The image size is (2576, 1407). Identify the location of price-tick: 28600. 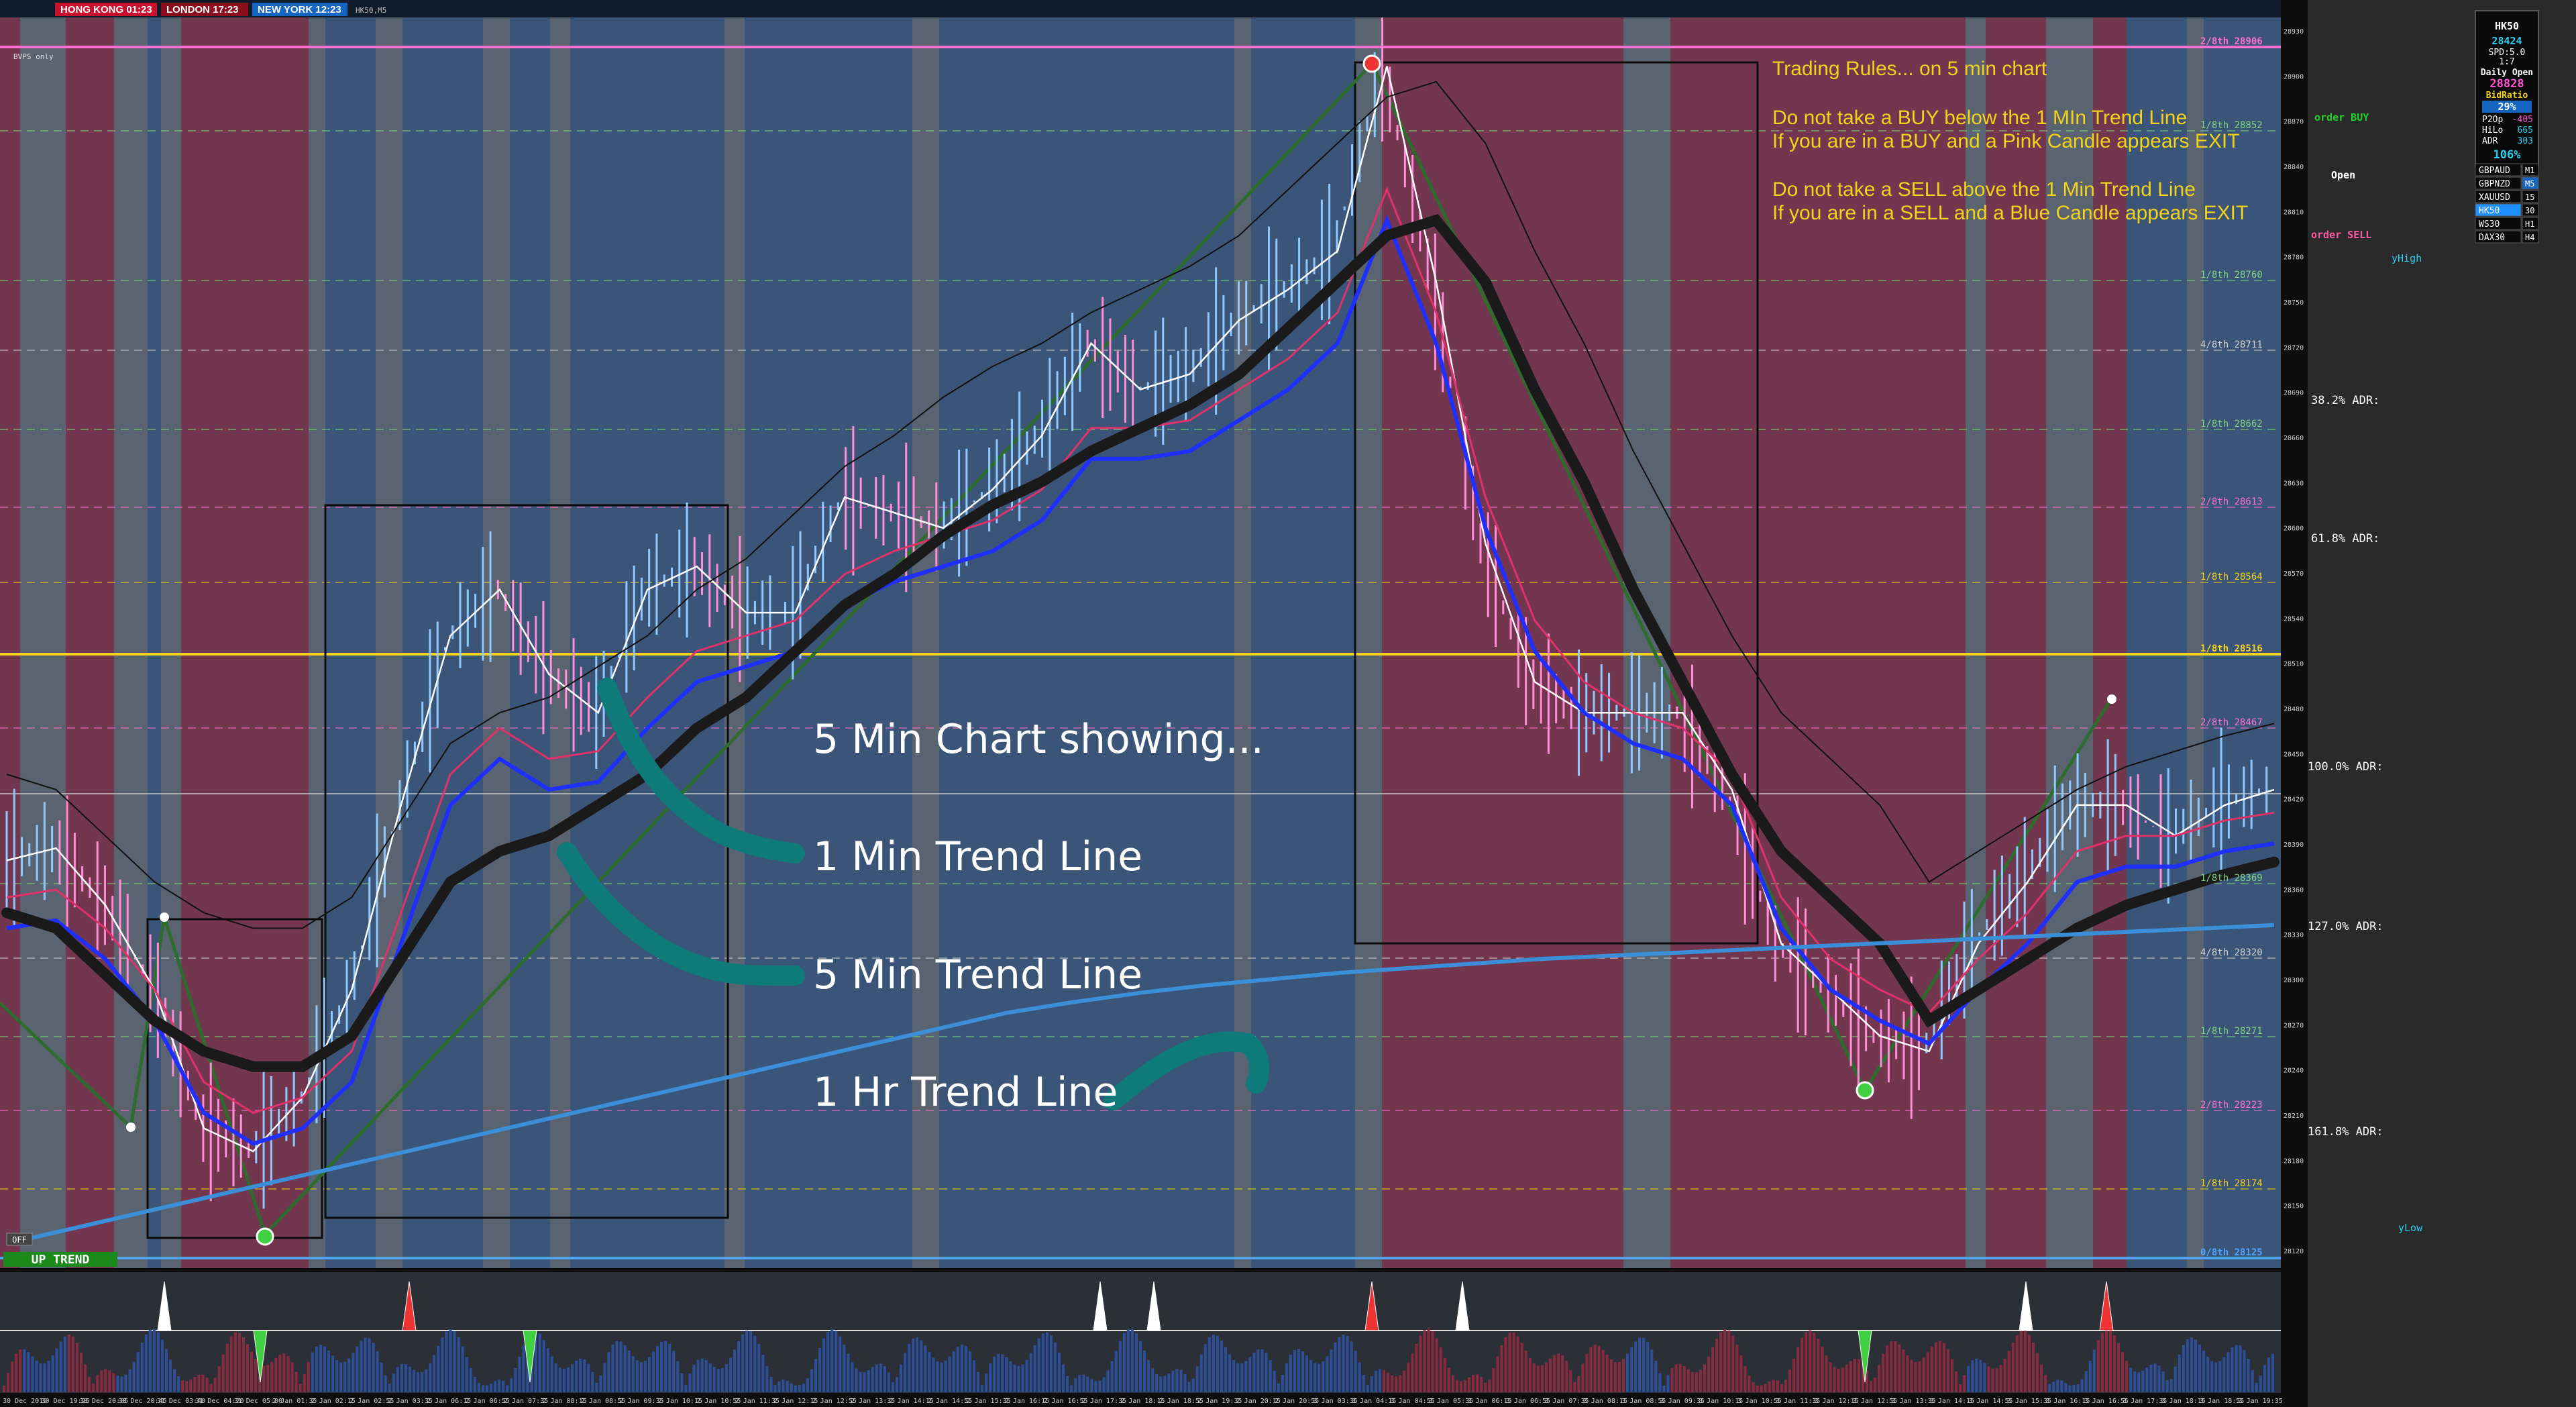
(2294, 529).